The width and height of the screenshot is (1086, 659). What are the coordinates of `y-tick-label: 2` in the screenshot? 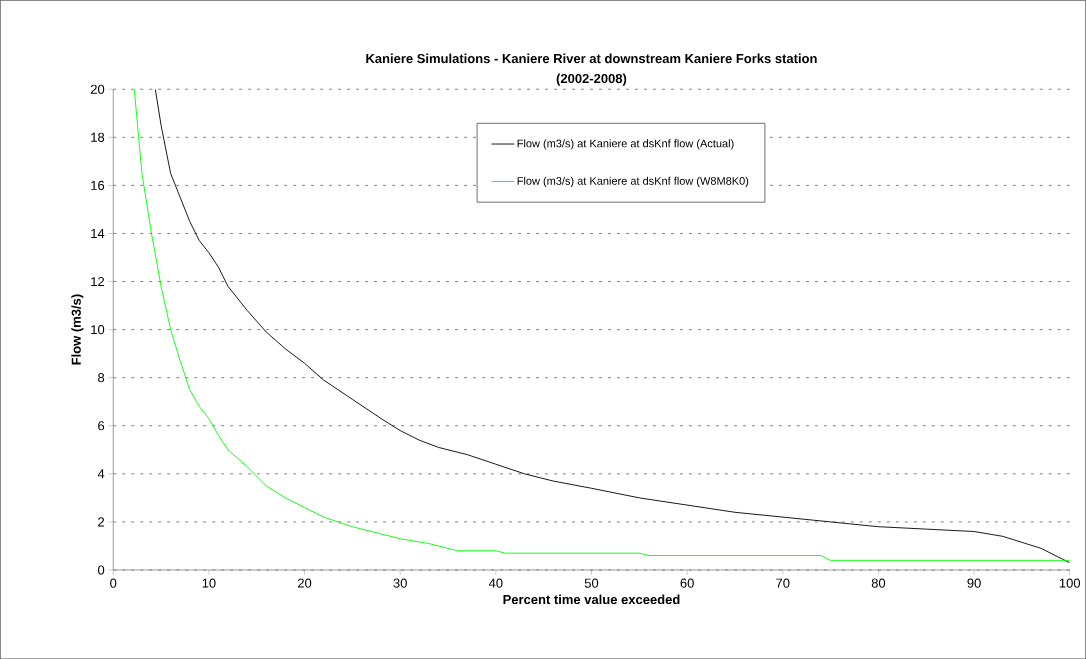 It's located at (101, 522).